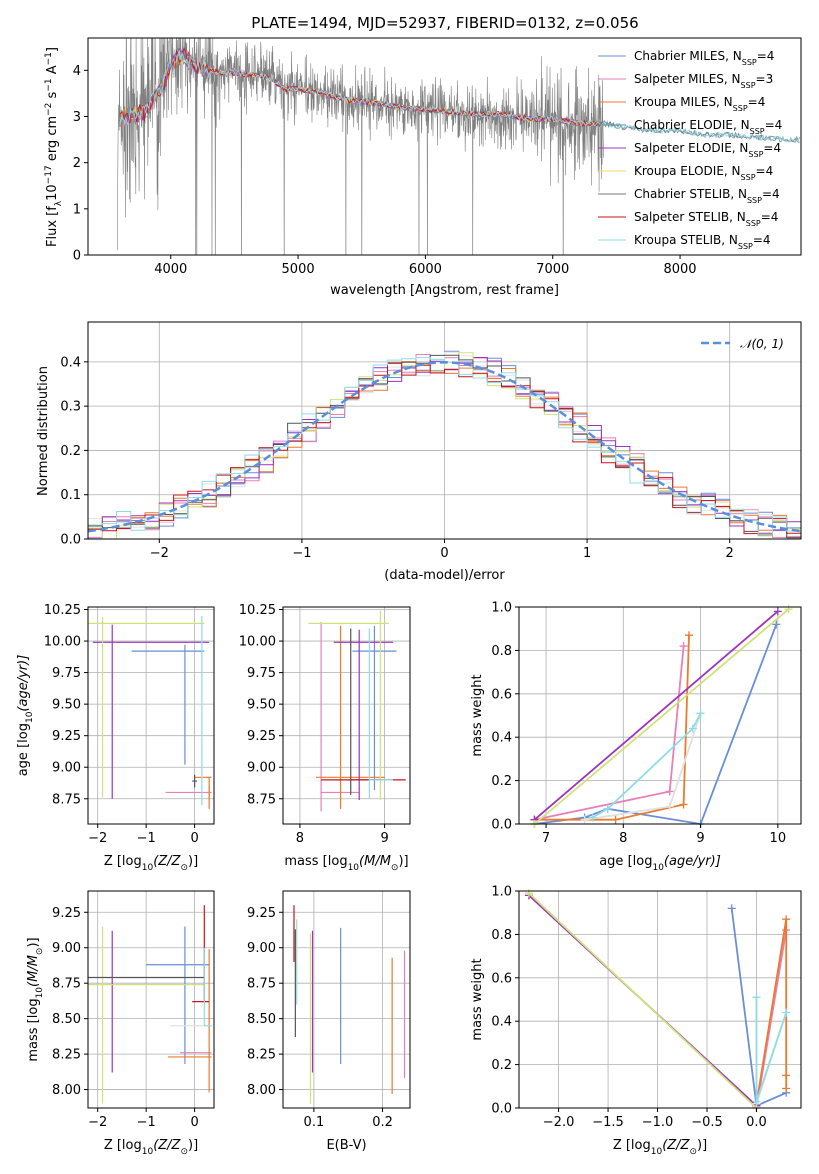  Describe the element at coordinates (77, 209) in the screenshot. I see `y-tick-label: 1` at that location.